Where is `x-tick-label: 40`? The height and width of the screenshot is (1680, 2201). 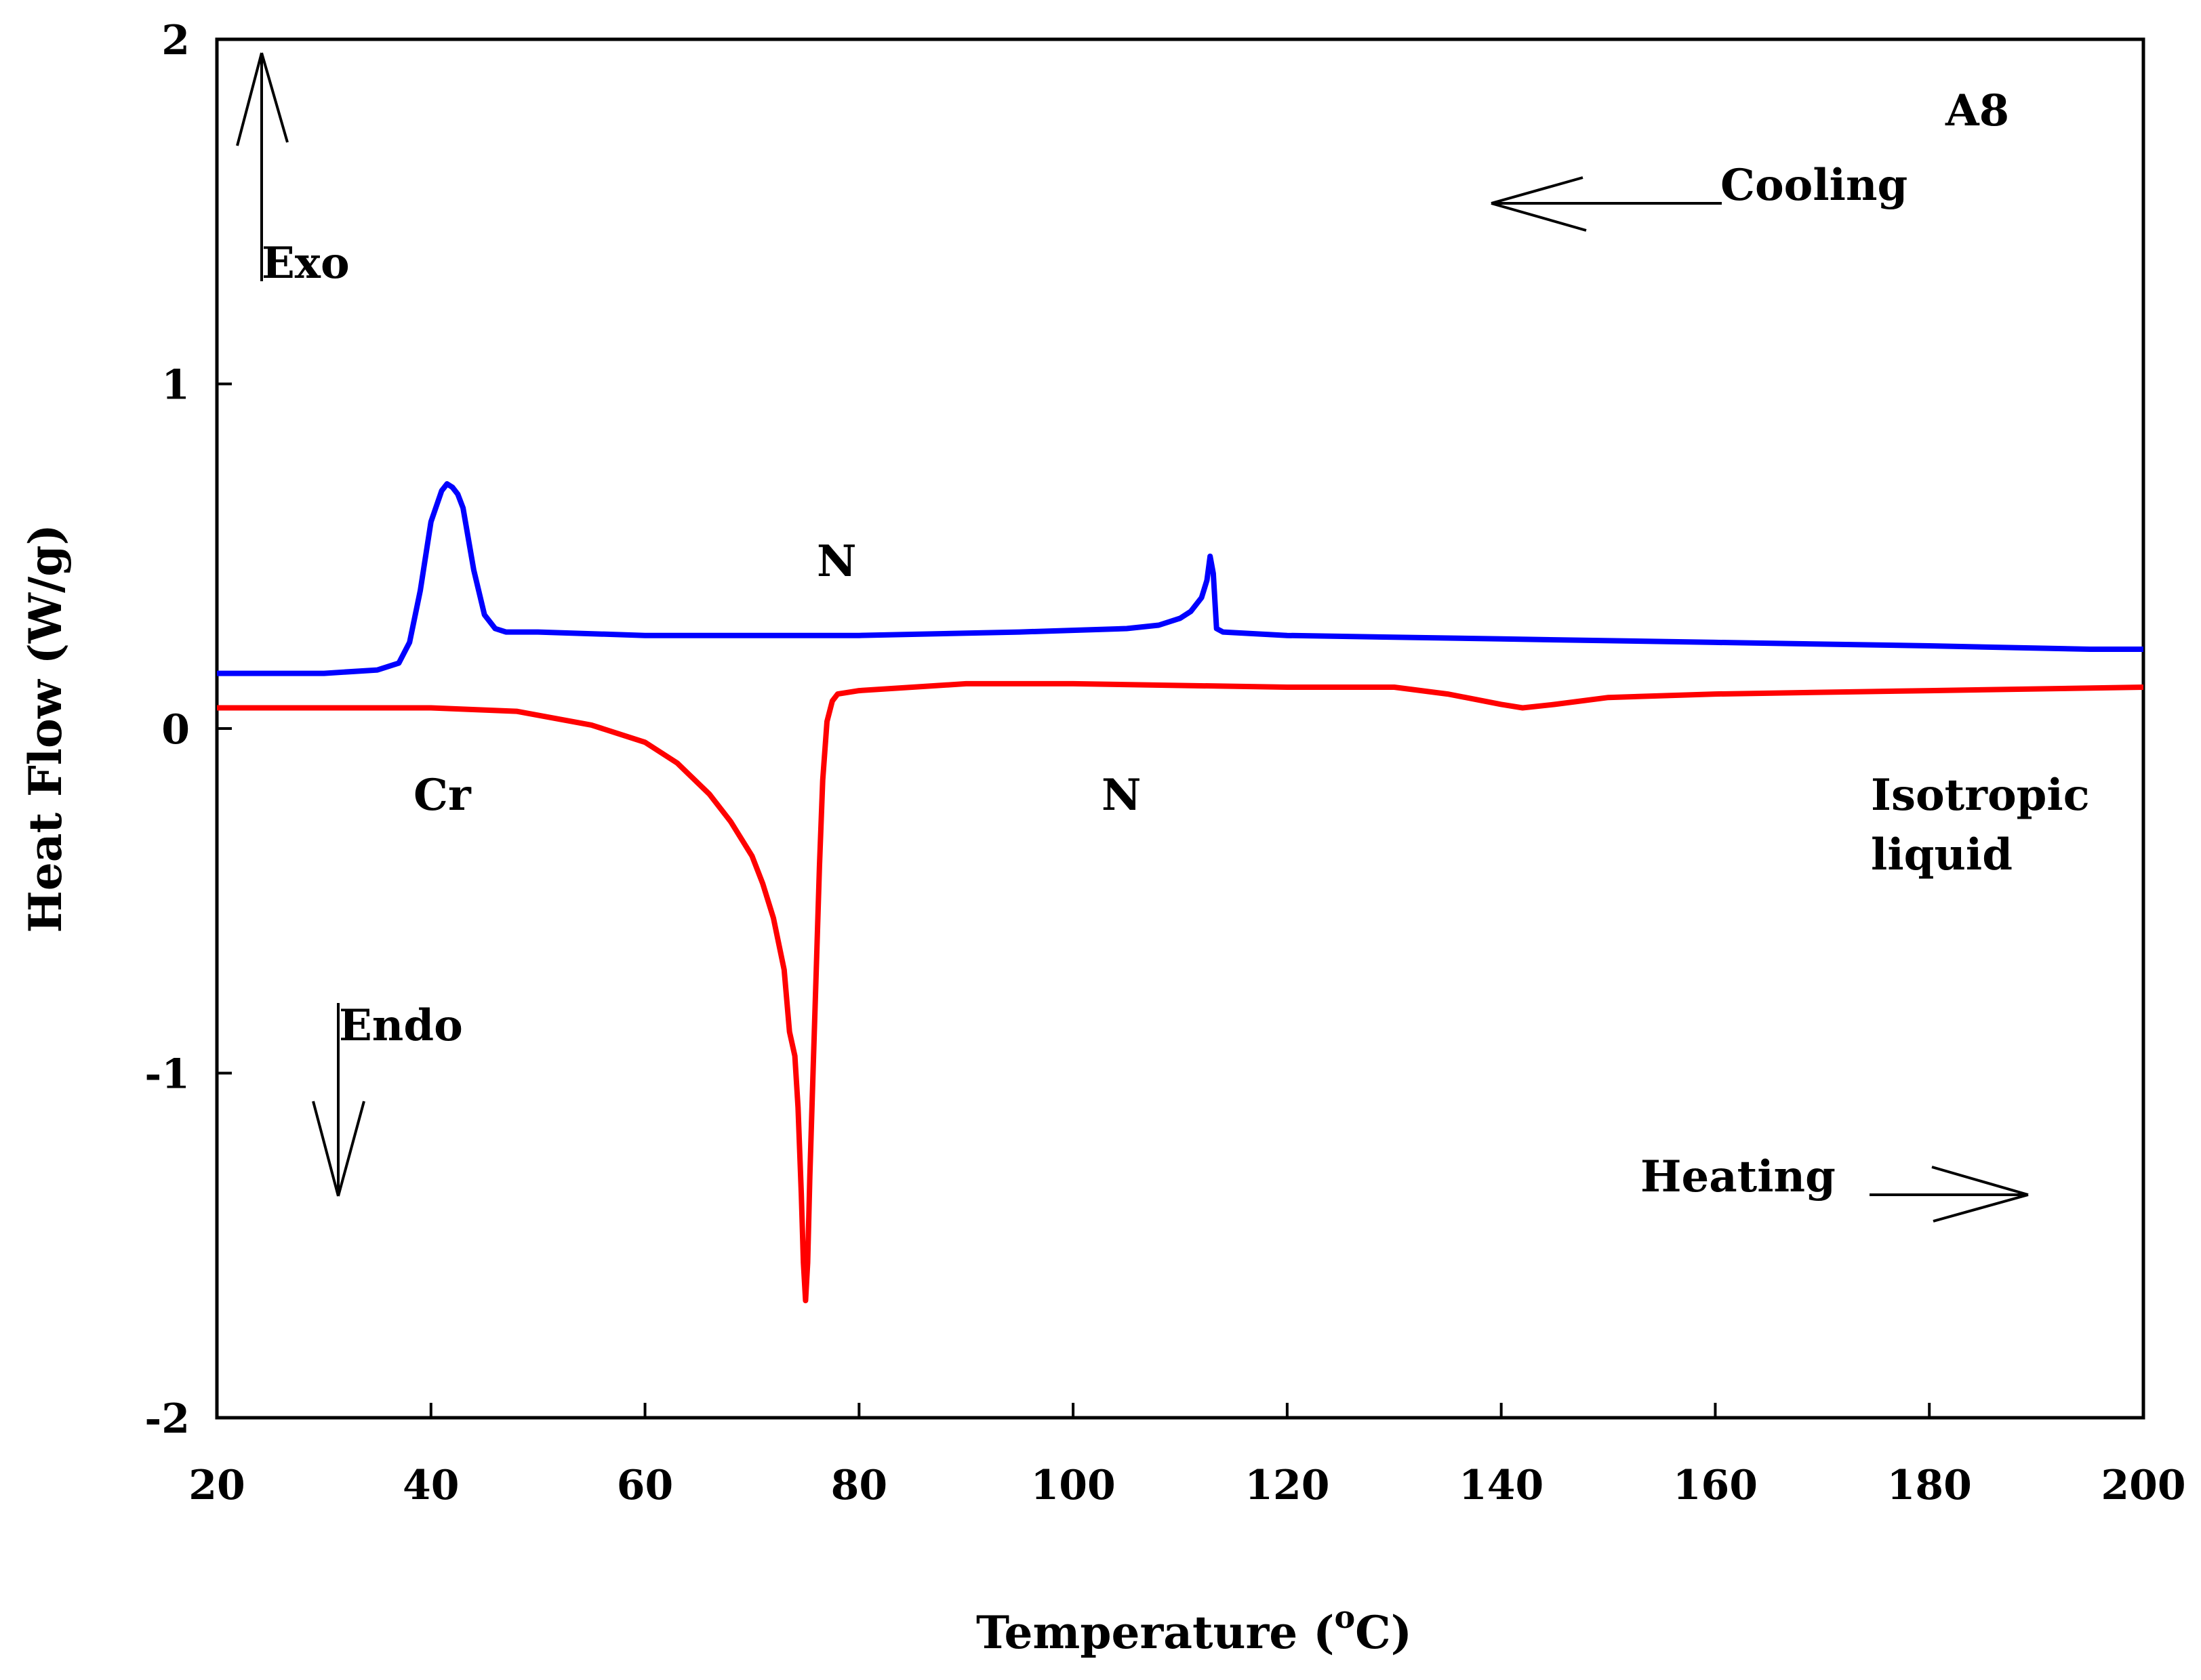 x-tick-label: 40 is located at coordinates (431, 1485).